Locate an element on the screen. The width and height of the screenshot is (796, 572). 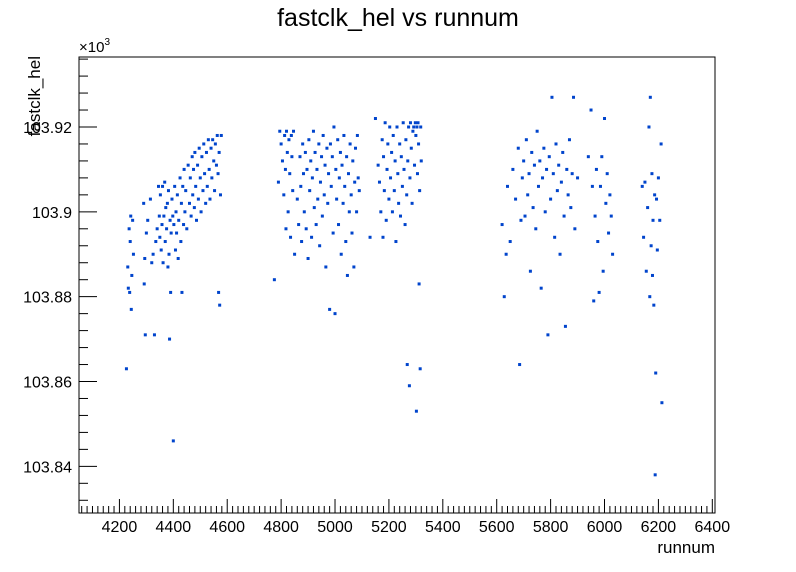
y-axis-multiplier-base: ×10 is located at coordinates (91, 47).